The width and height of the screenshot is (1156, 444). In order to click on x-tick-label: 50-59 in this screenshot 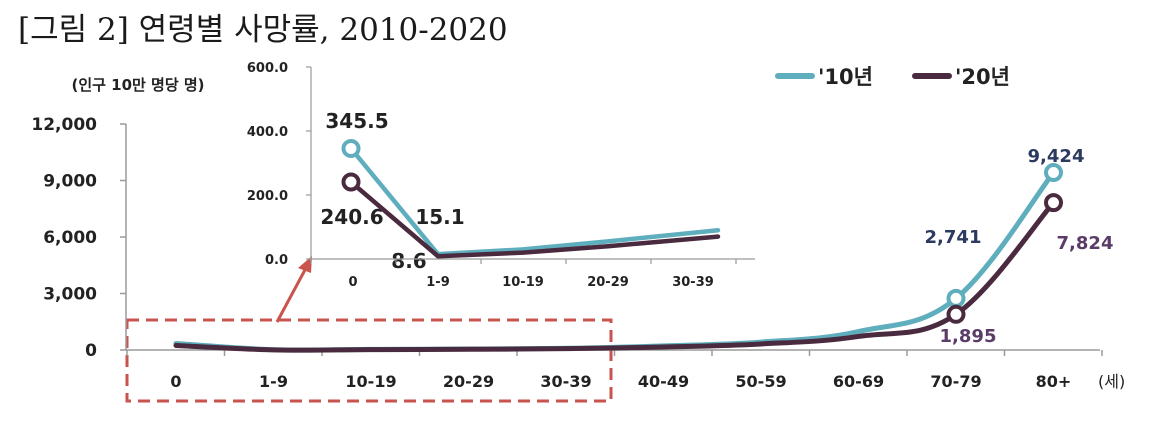, I will do `click(760, 381)`.